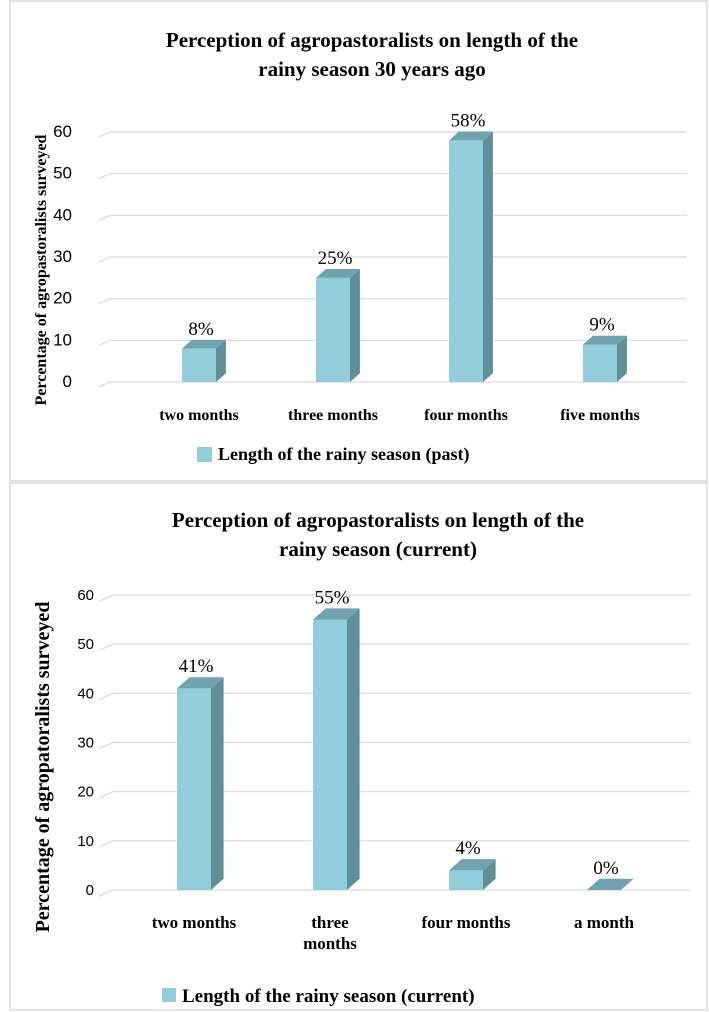 This screenshot has height=1012, width=709. I want to click on chart-c-category-label: five months, so click(600, 415).